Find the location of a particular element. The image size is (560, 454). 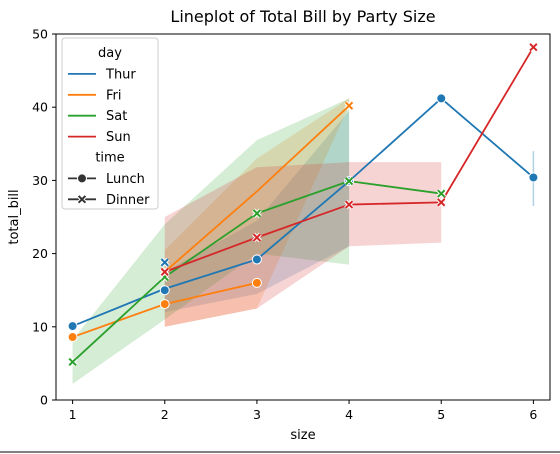

legend-label-thur: Thur is located at coordinates (120, 74).